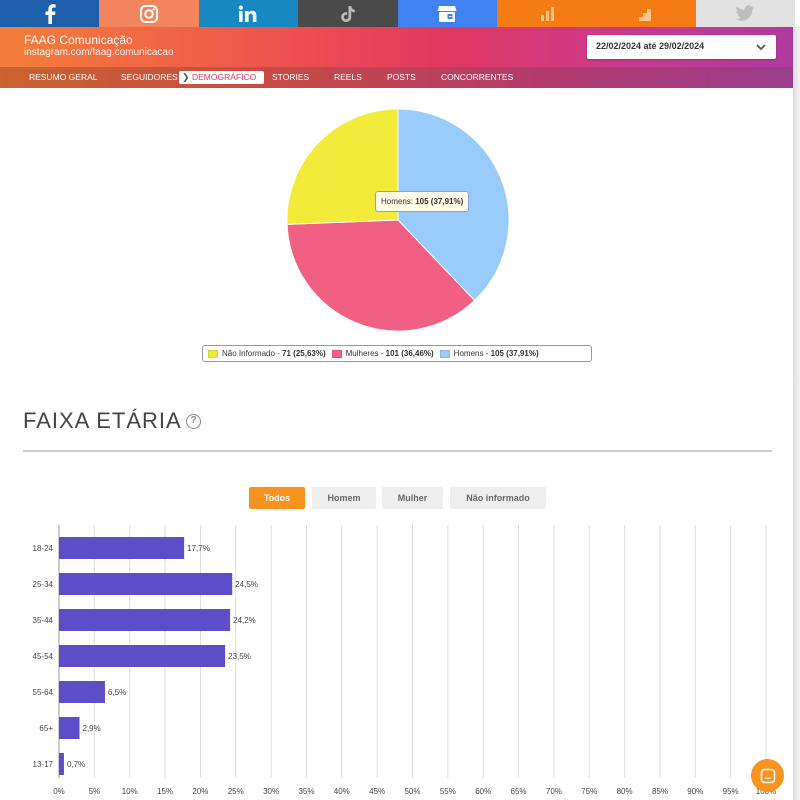  Describe the element at coordinates (149, 77) in the screenshot. I see `nav-item-seguidores: SEGUIDORES` at that location.